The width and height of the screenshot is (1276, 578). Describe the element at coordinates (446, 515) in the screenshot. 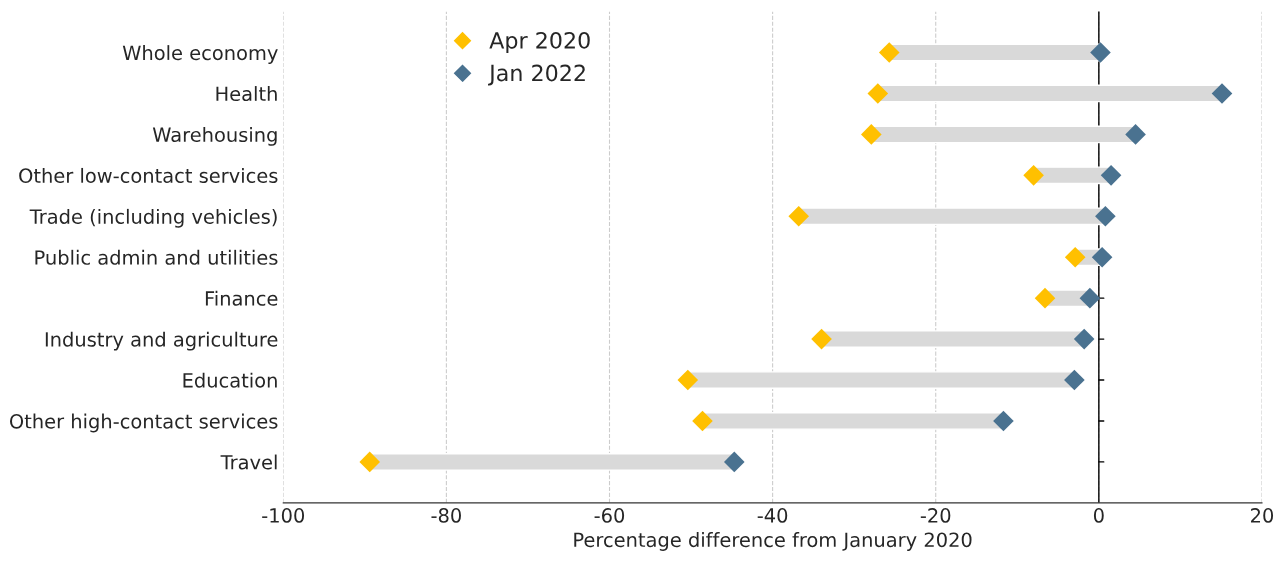

I see `x-tick-label: -80` at that location.